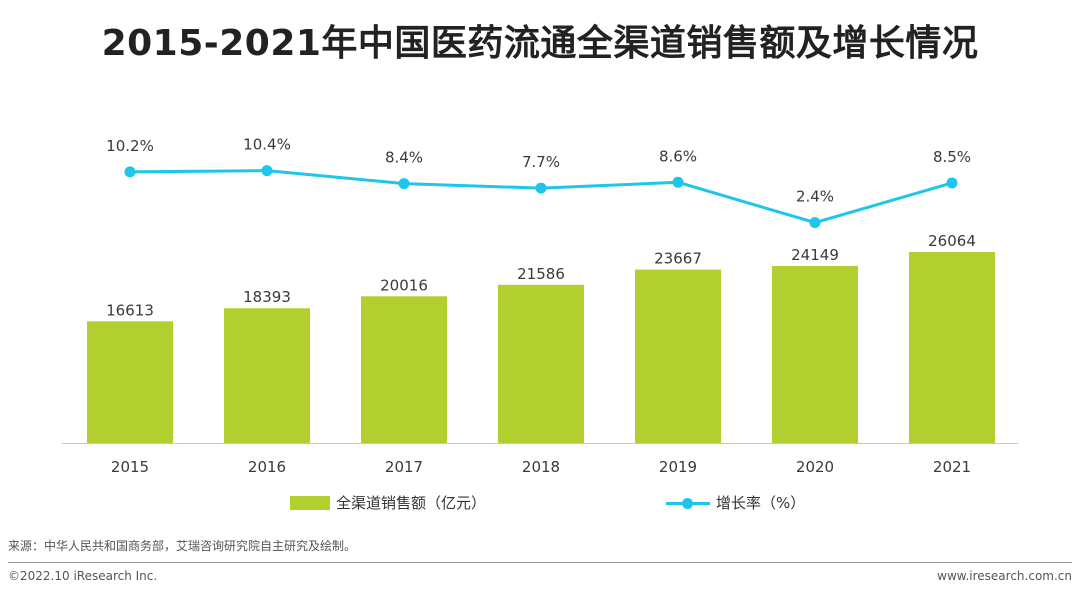 This screenshot has width=1080, height=598. Describe the element at coordinates (678, 156) in the screenshot. I see `growth-label-2019: 8.6%` at that location.